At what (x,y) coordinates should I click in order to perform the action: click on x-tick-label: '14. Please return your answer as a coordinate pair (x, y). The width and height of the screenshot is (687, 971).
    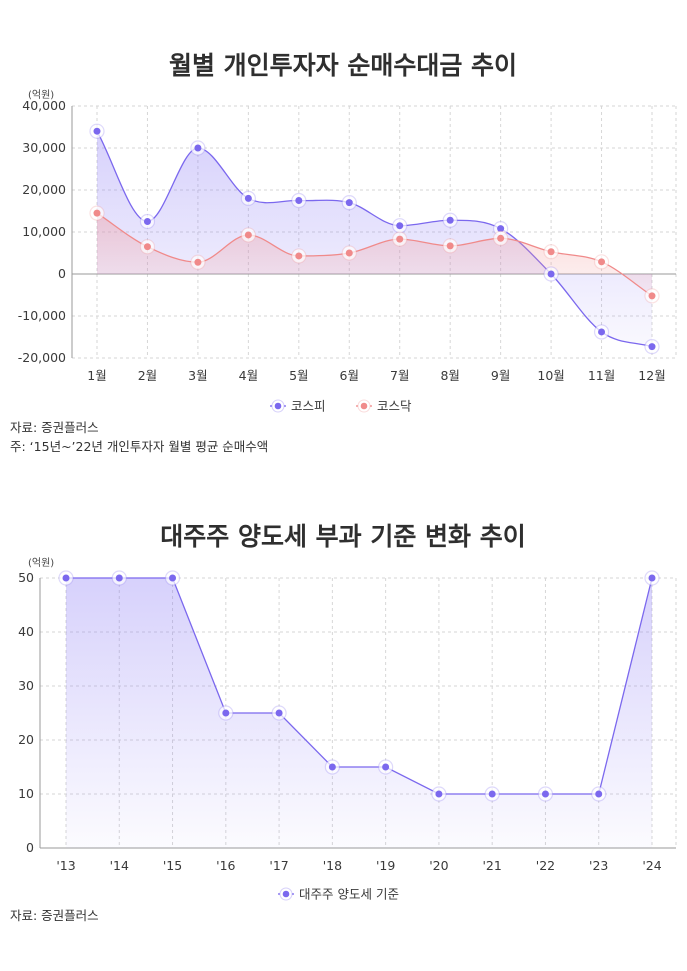
    Looking at the image, I should click on (119, 865).